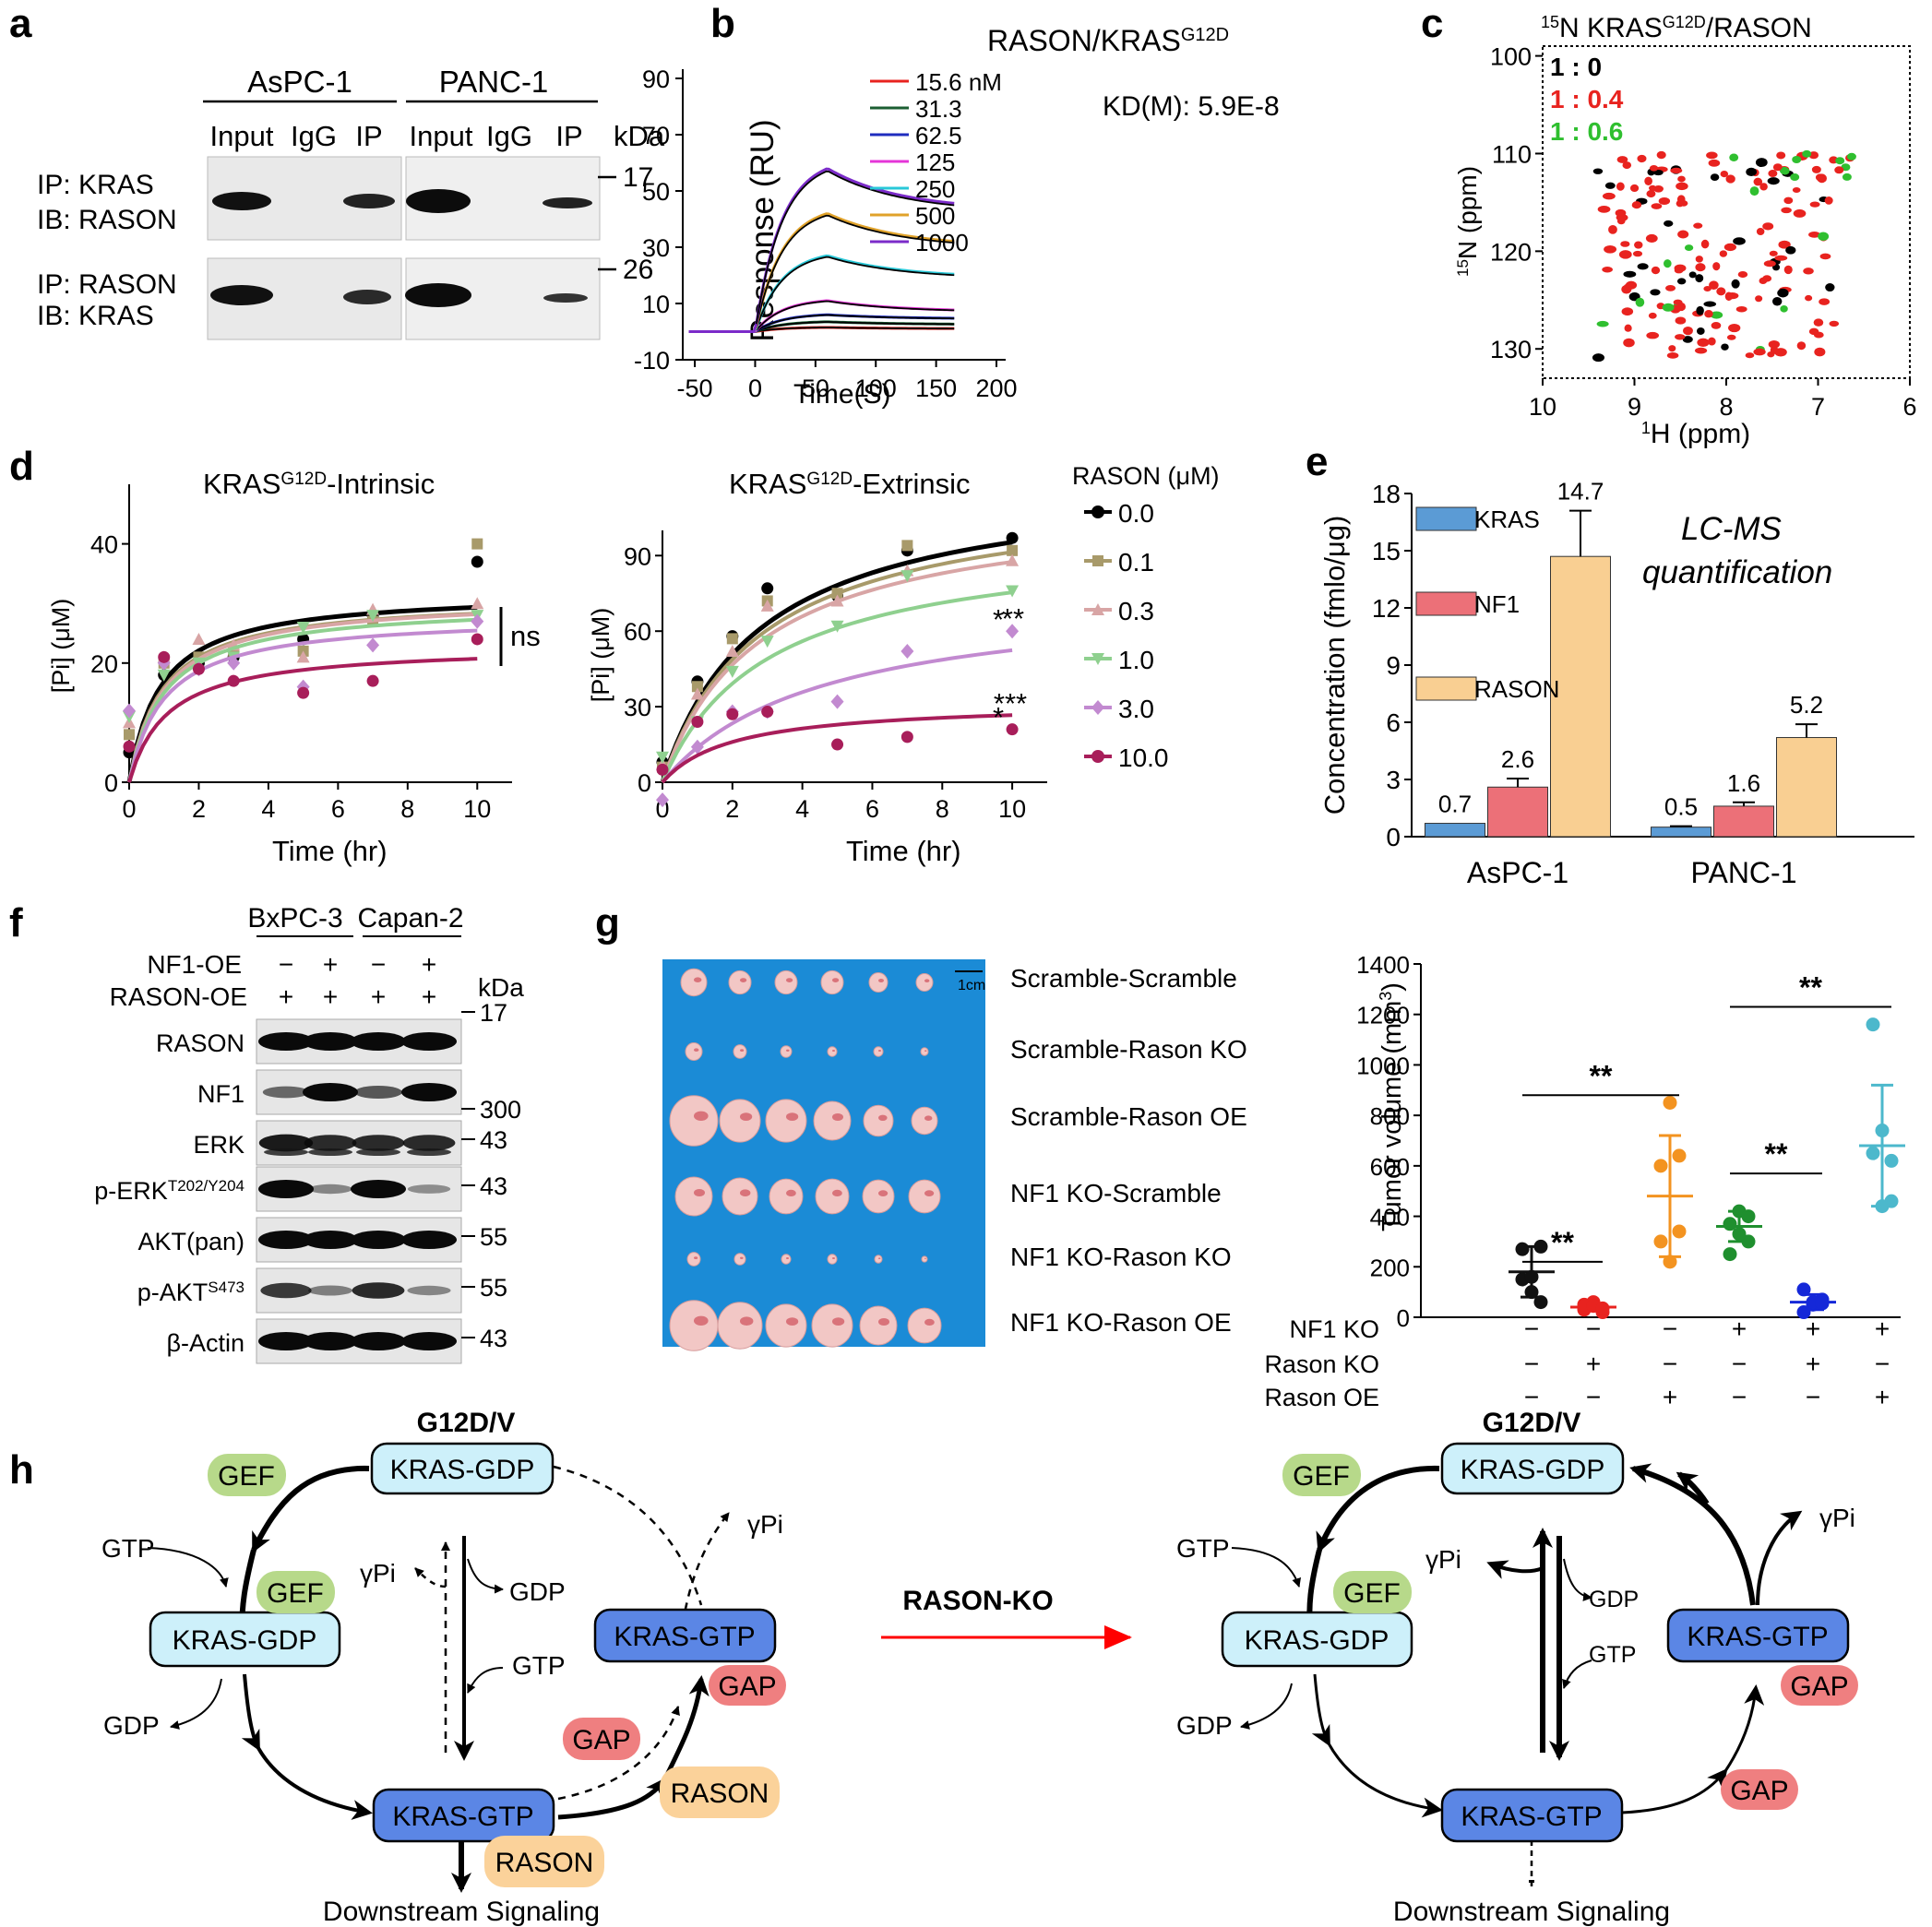  What do you see at coordinates (104, 545) in the screenshot?
I see `y-tick-label: 40` at bounding box center [104, 545].